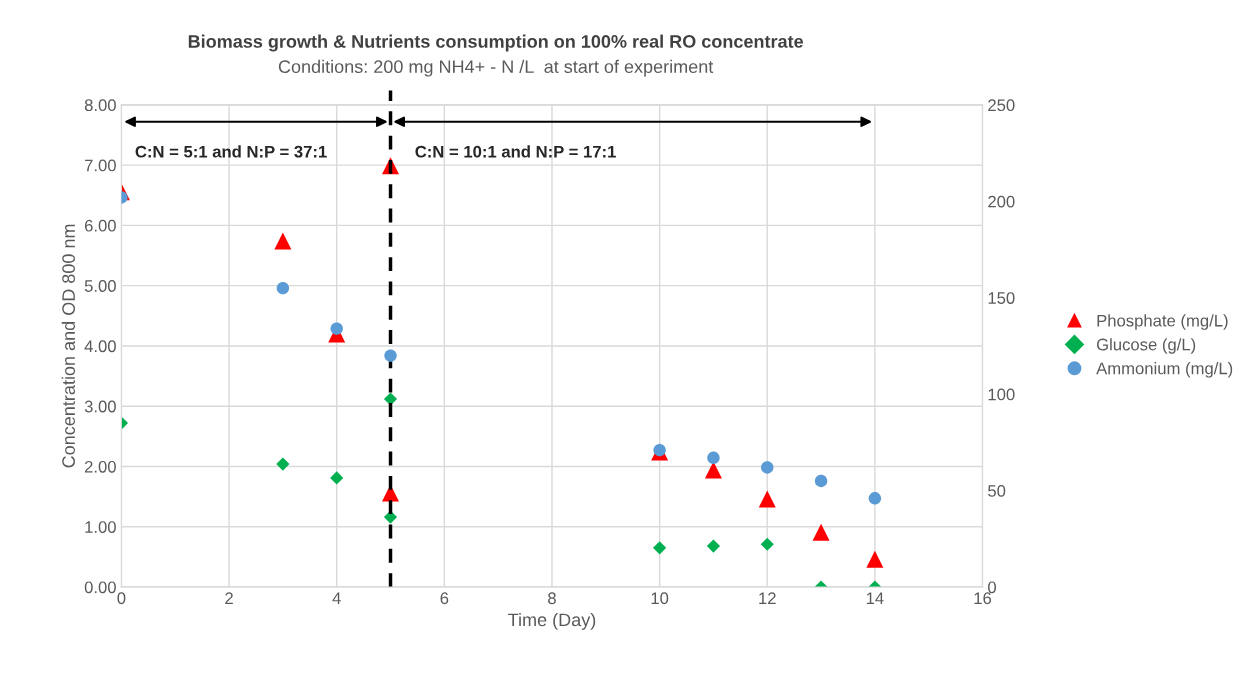 The height and width of the screenshot is (681, 1239). What do you see at coordinates (336, 598) in the screenshot?
I see `x-tick-label: 4` at bounding box center [336, 598].